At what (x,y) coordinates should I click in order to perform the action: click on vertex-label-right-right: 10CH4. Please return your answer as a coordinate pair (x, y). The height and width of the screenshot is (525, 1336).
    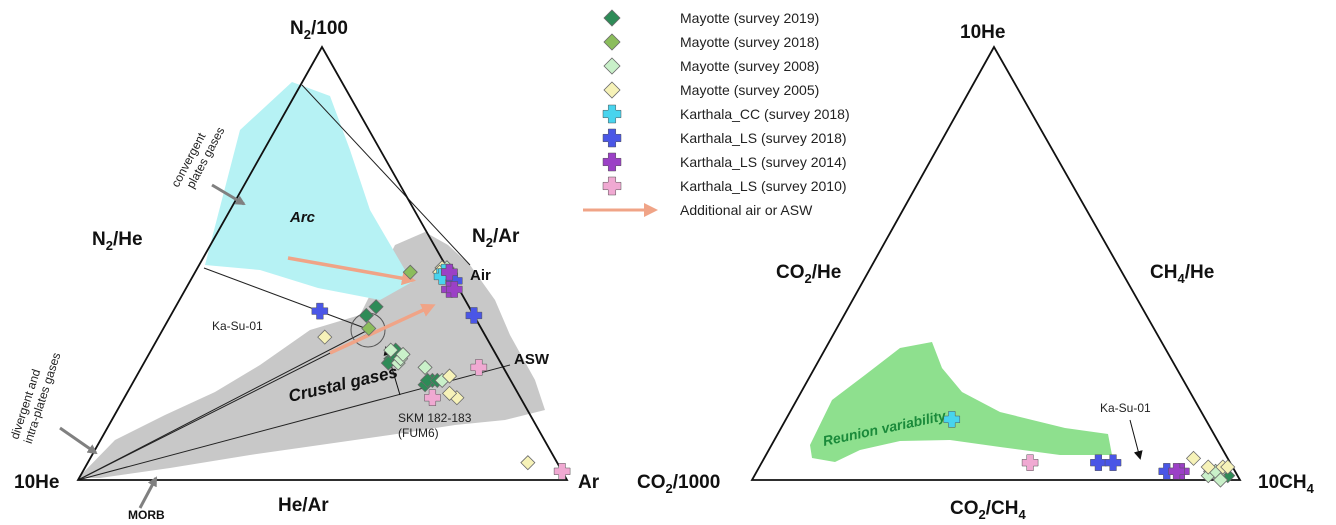
    Looking at the image, I should click on (1286, 484).